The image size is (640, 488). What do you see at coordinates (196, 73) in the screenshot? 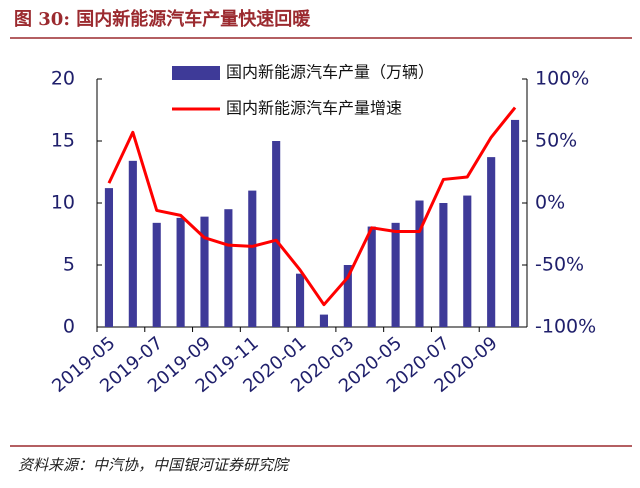
I see `legend-swatch` at bounding box center [196, 73].